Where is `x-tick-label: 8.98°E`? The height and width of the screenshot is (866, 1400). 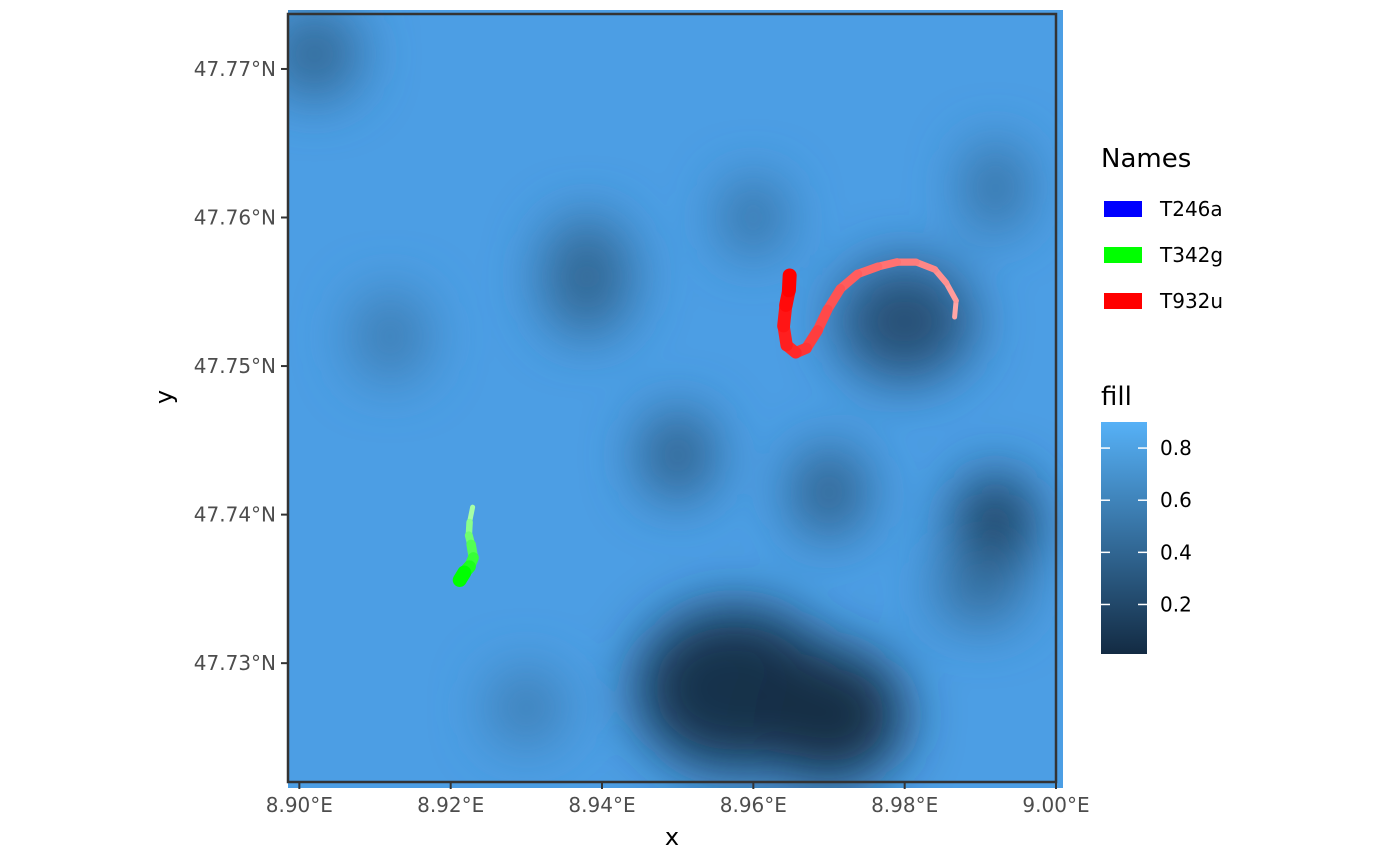
x-tick-label: 8.98°E is located at coordinates (904, 805).